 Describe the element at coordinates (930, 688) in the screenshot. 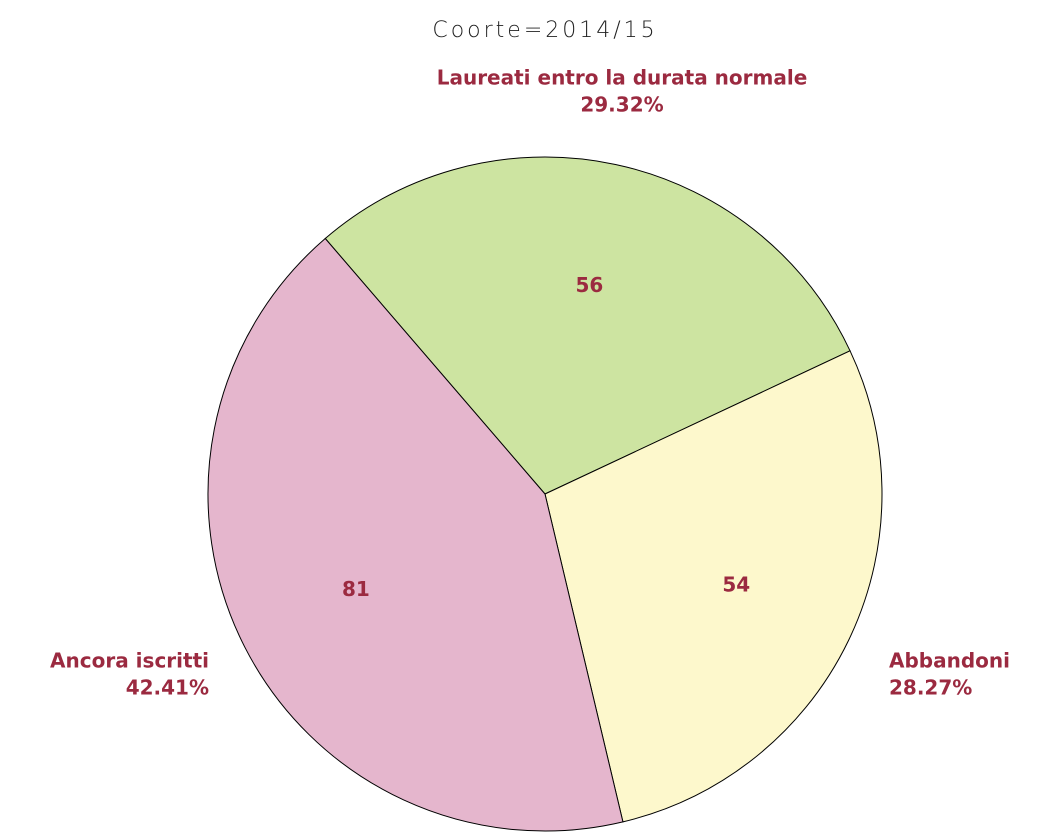

I see `percentage-label: 28.27%` at that location.